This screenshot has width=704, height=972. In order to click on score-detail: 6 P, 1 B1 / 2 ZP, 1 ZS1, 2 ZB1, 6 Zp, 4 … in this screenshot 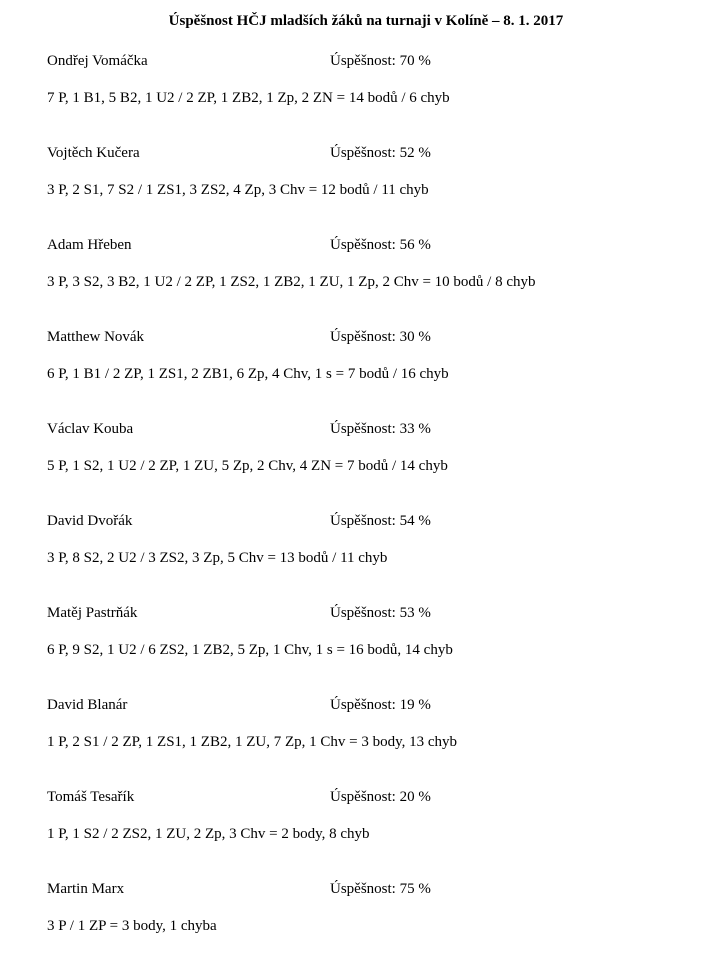, I will do `click(248, 374)`.